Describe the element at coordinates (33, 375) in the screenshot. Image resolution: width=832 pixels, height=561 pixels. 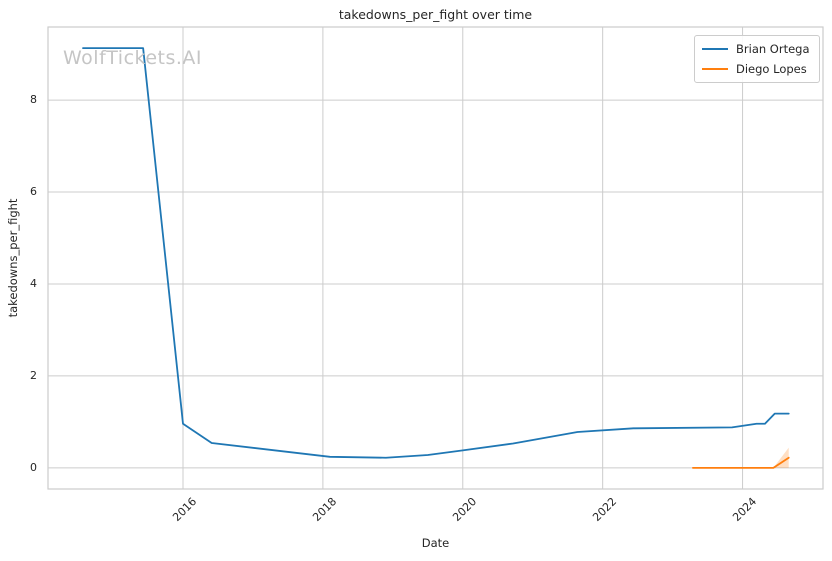
I see `y-tick-label: 2` at that location.